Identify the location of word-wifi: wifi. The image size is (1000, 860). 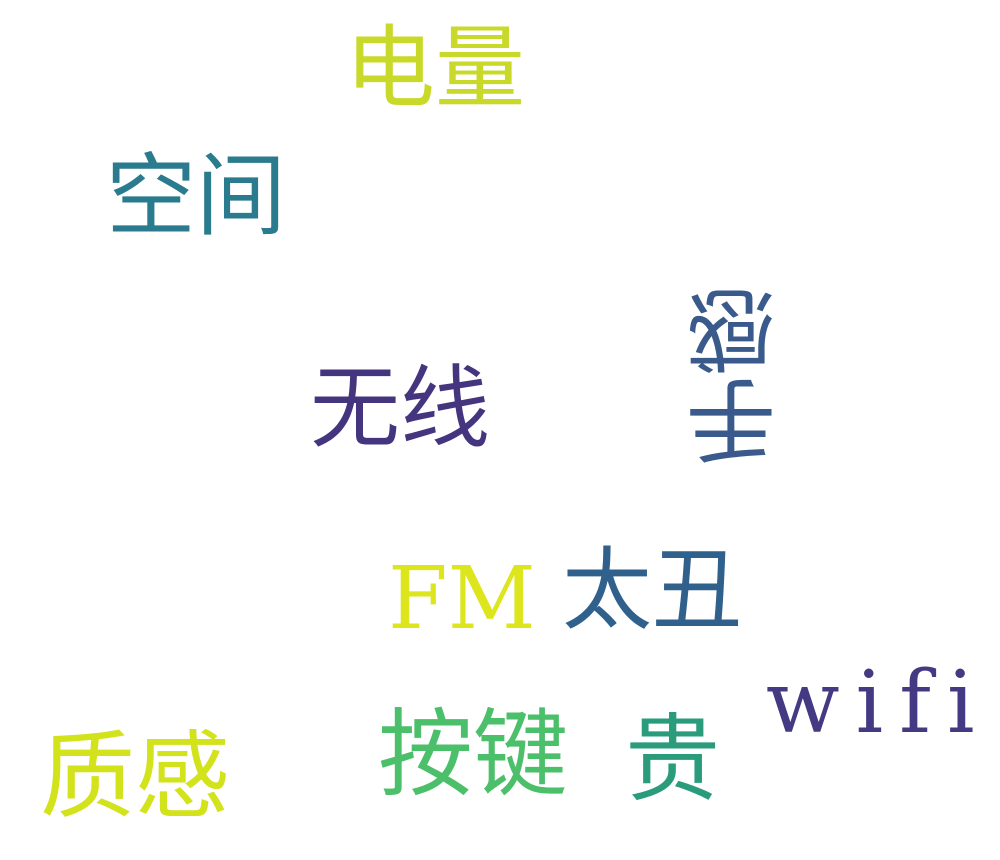
(878, 703).